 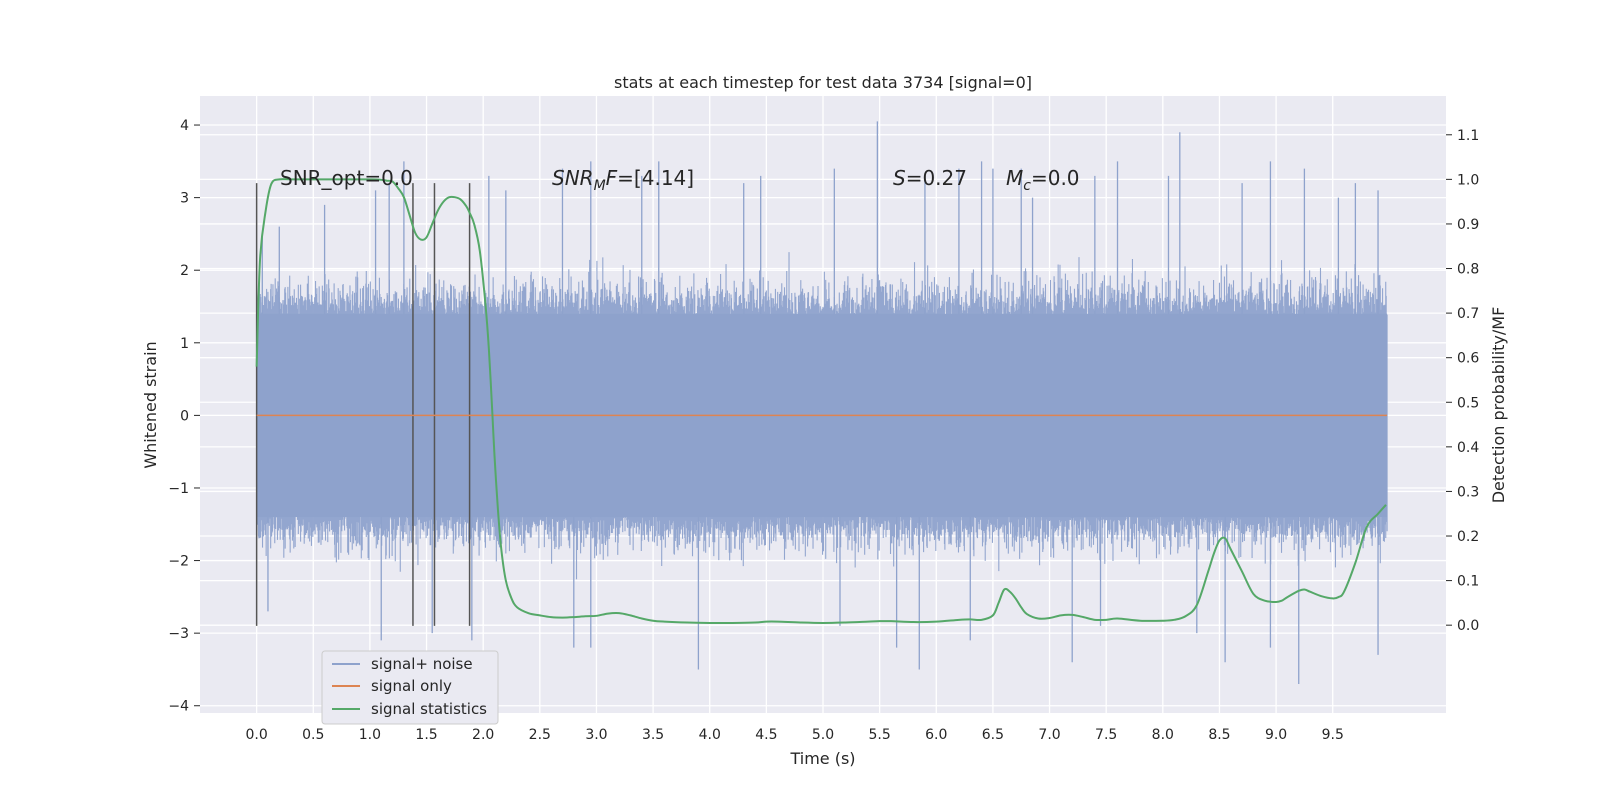 What do you see at coordinates (178, 562) in the screenshot?
I see `y-tick-label-left: −2` at bounding box center [178, 562].